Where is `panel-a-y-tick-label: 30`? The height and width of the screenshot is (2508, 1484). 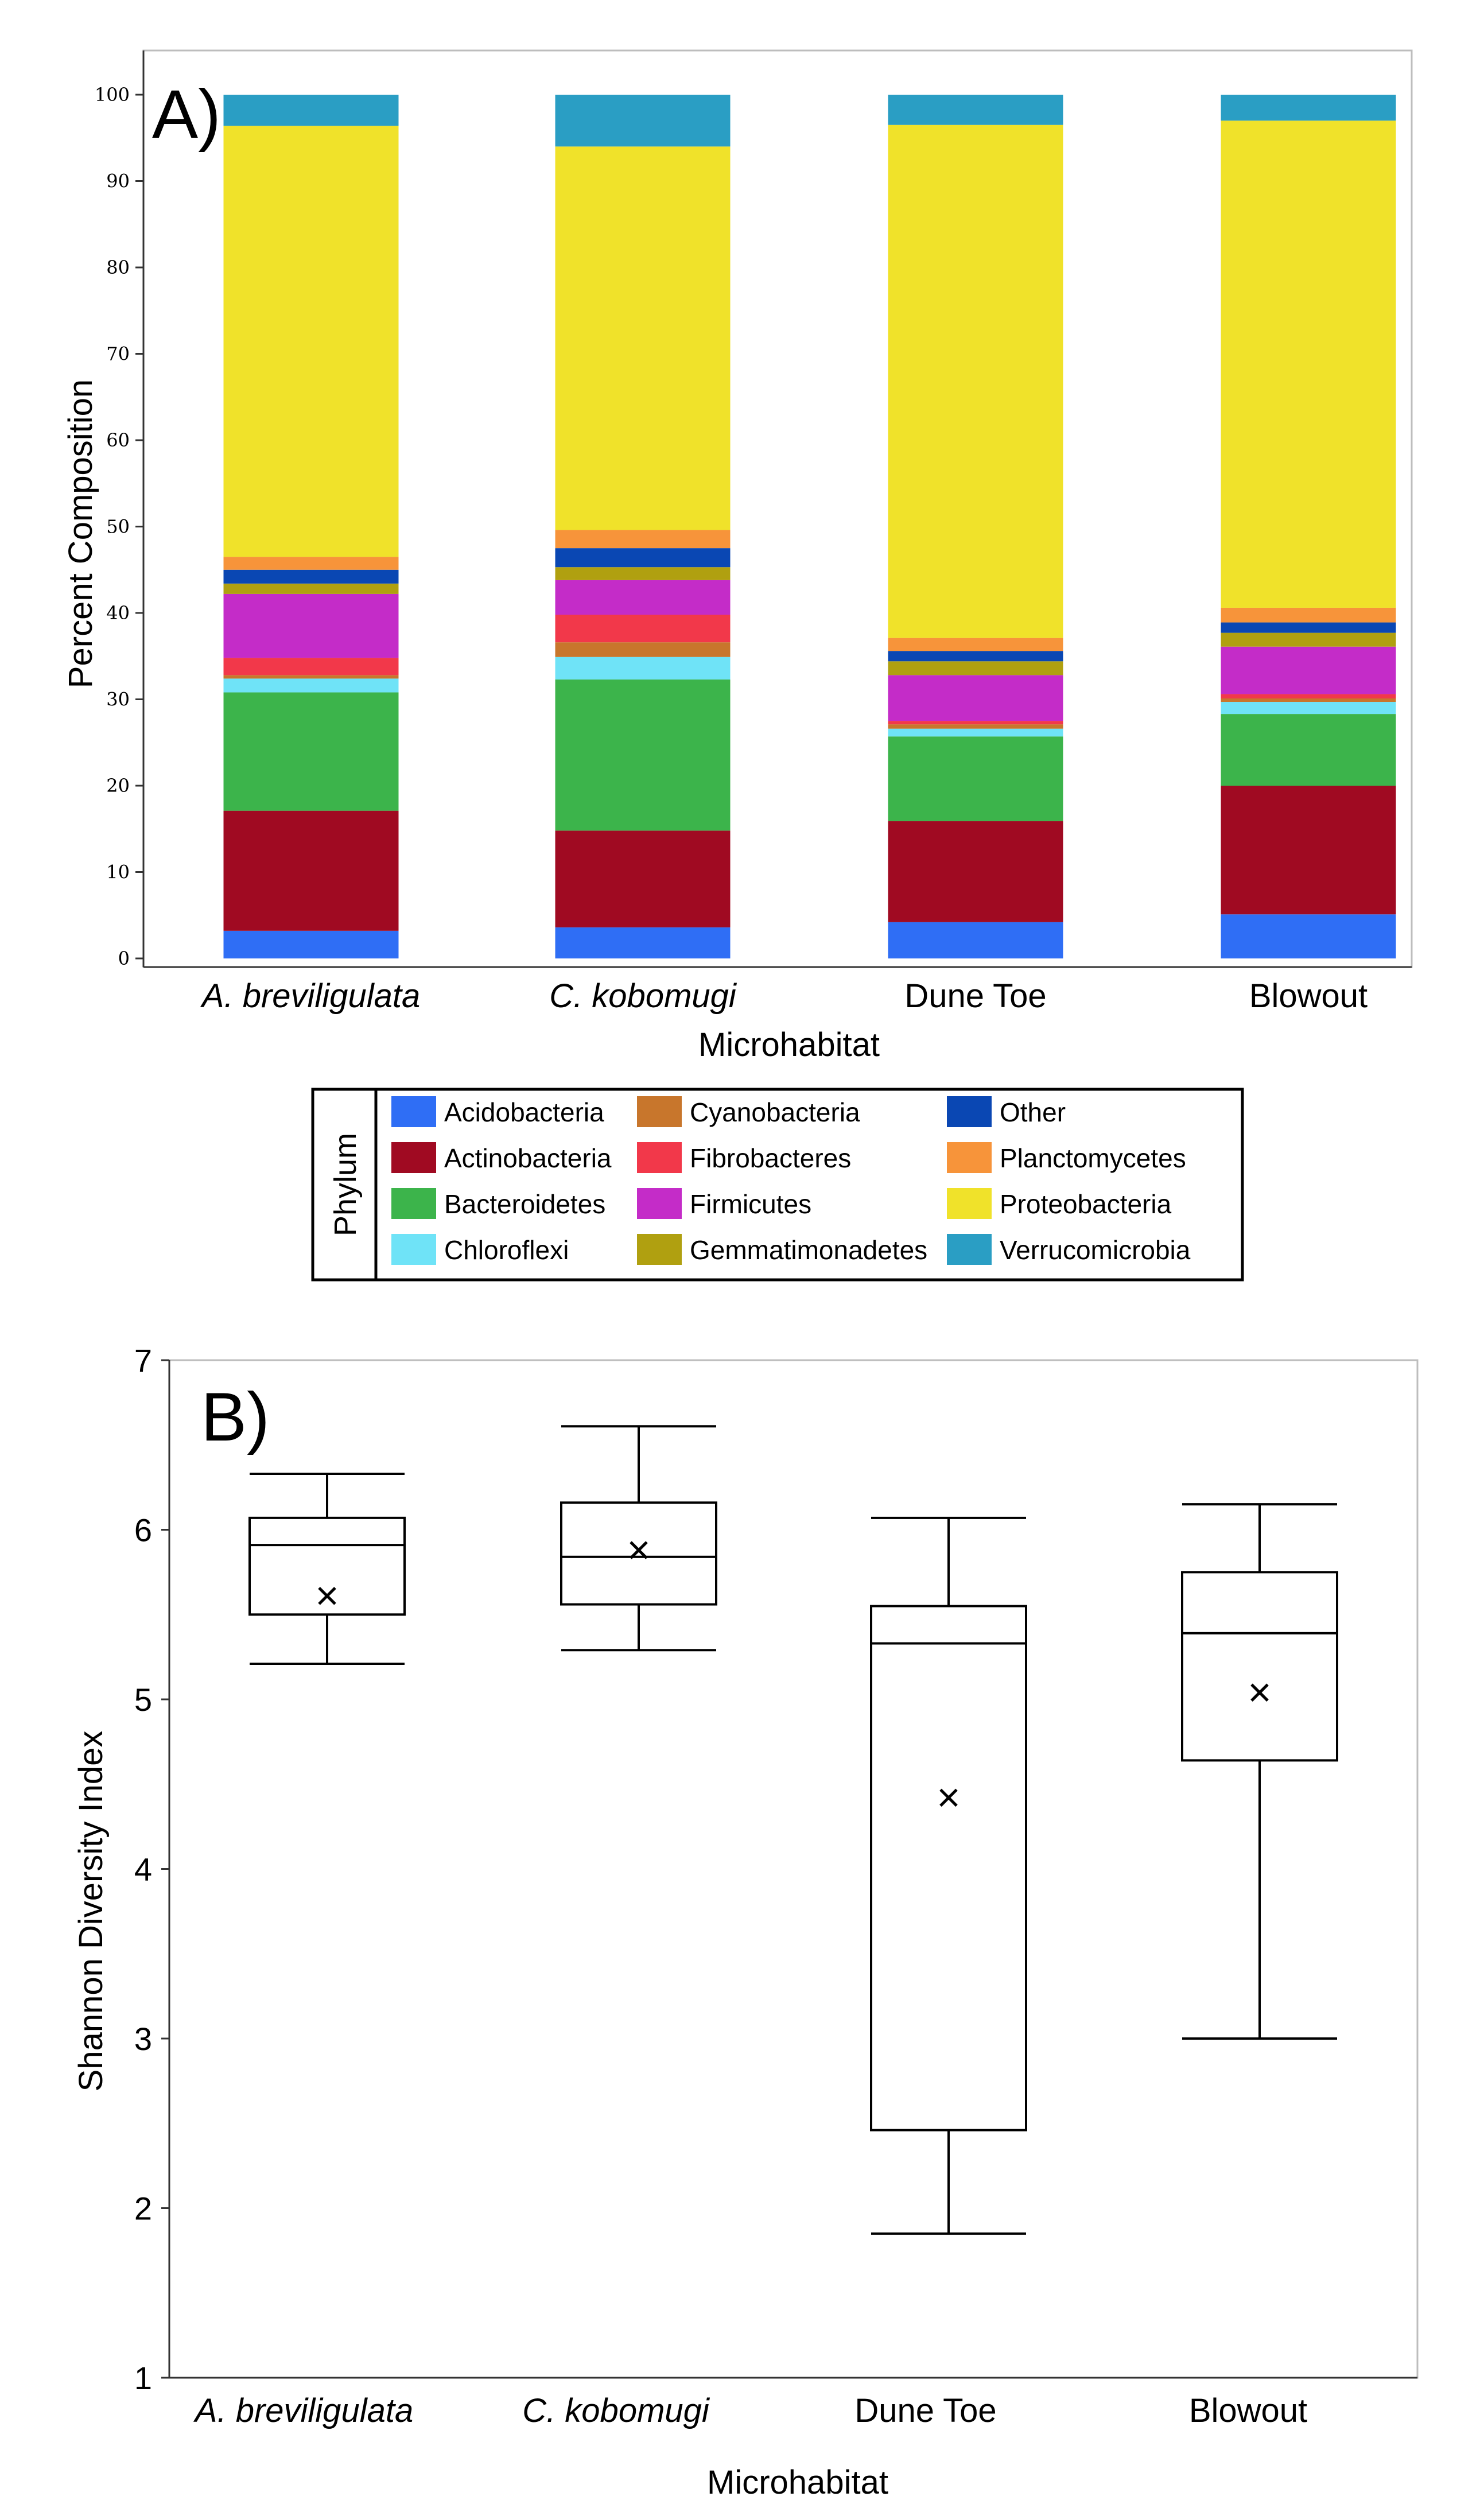 panel-a-y-tick-label: 30 is located at coordinates (118, 700).